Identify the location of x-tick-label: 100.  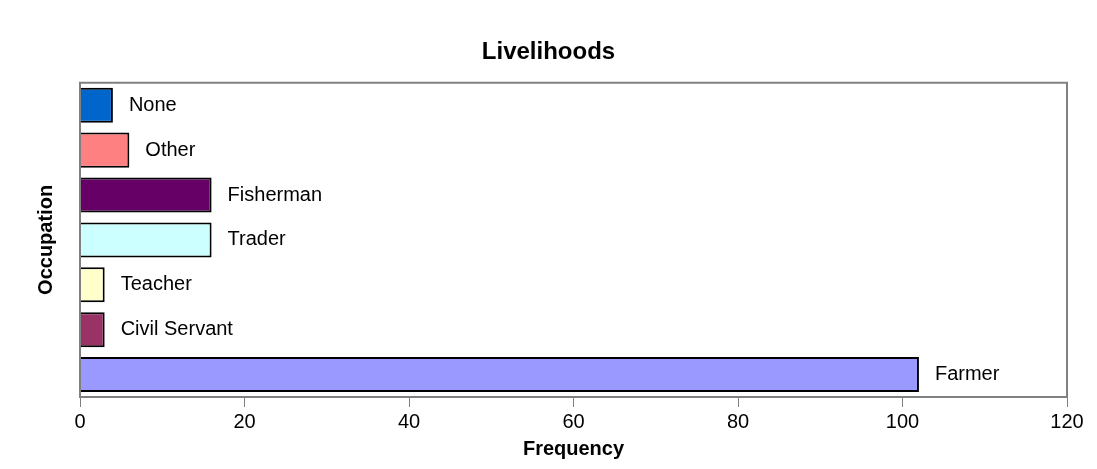
(902, 420).